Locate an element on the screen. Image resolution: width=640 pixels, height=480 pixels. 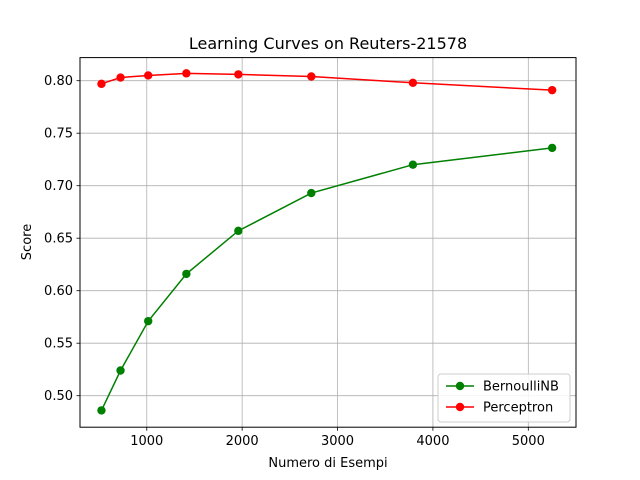
x-axis: 1000 2000 3000 4000 5000 is located at coordinates (337, 438).